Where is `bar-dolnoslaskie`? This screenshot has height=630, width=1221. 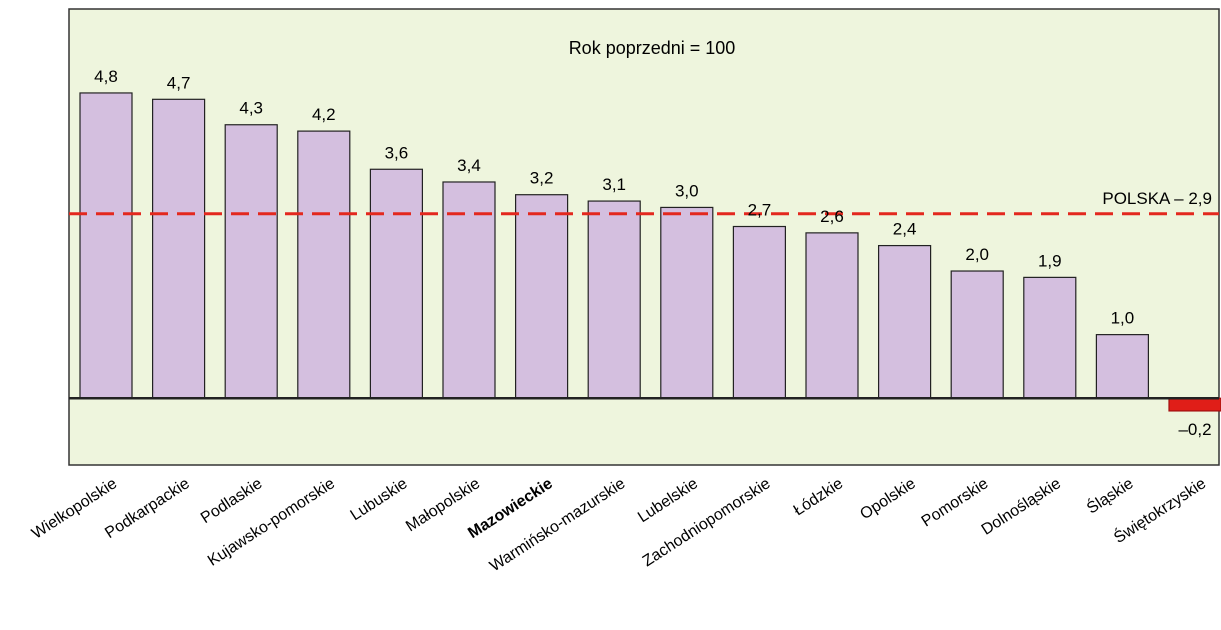 bar-dolnoslaskie is located at coordinates (1050, 337).